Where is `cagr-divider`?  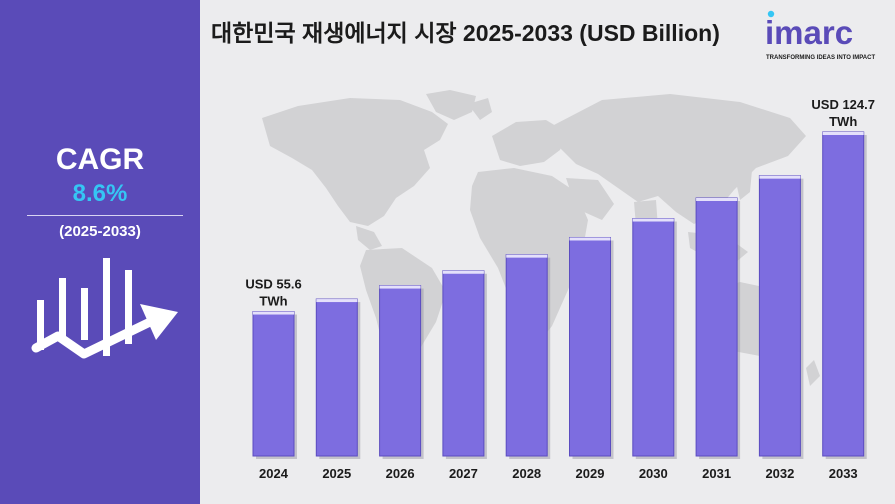 cagr-divider is located at coordinates (105, 215).